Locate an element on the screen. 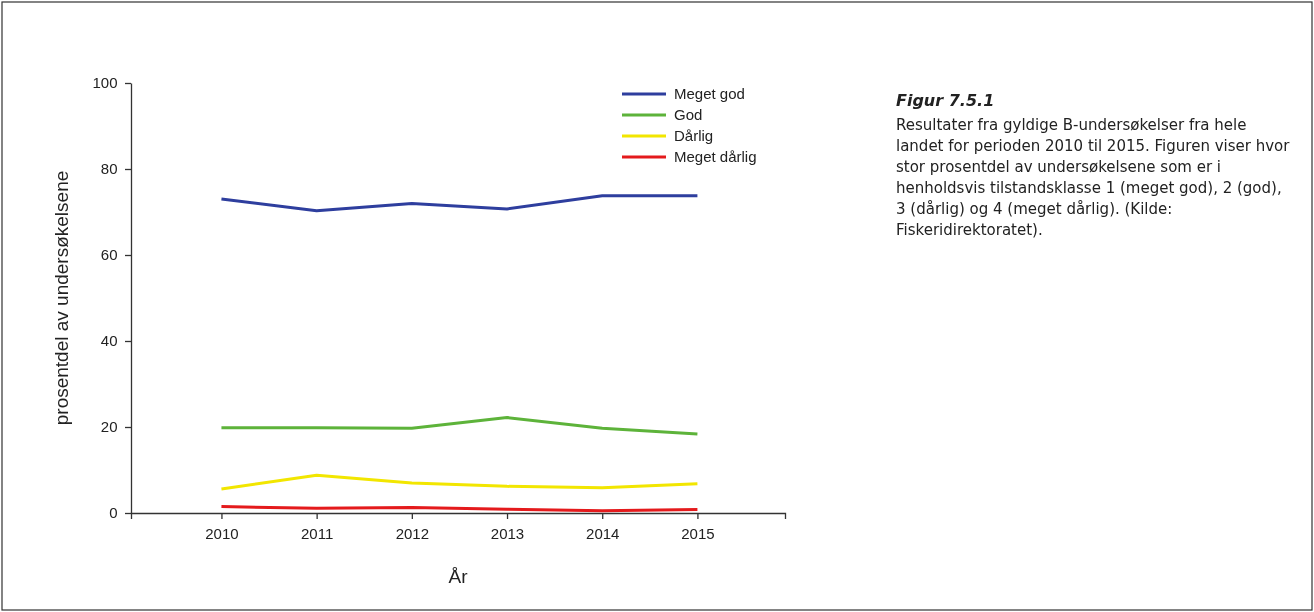  legend-label: God is located at coordinates (688, 114).